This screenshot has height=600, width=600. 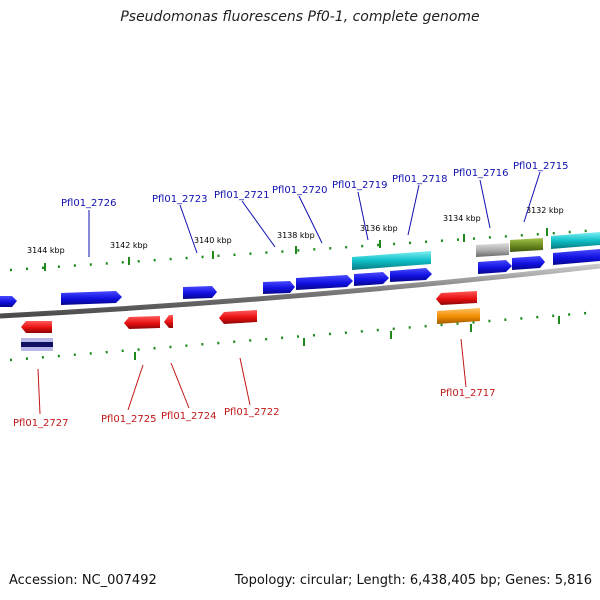 I want to click on reverse-outer-features, so click(x=250, y=329).